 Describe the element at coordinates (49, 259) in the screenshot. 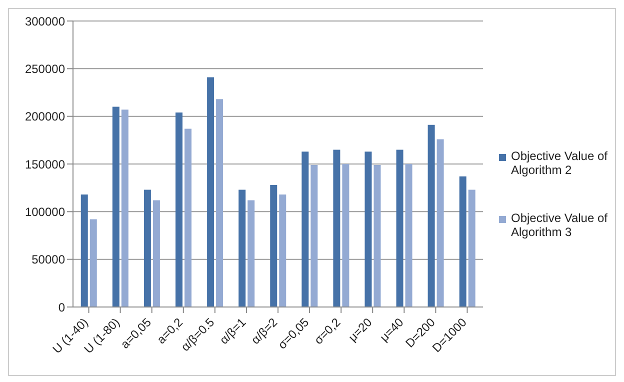

I see `y-tick-label: 50000` at that location.